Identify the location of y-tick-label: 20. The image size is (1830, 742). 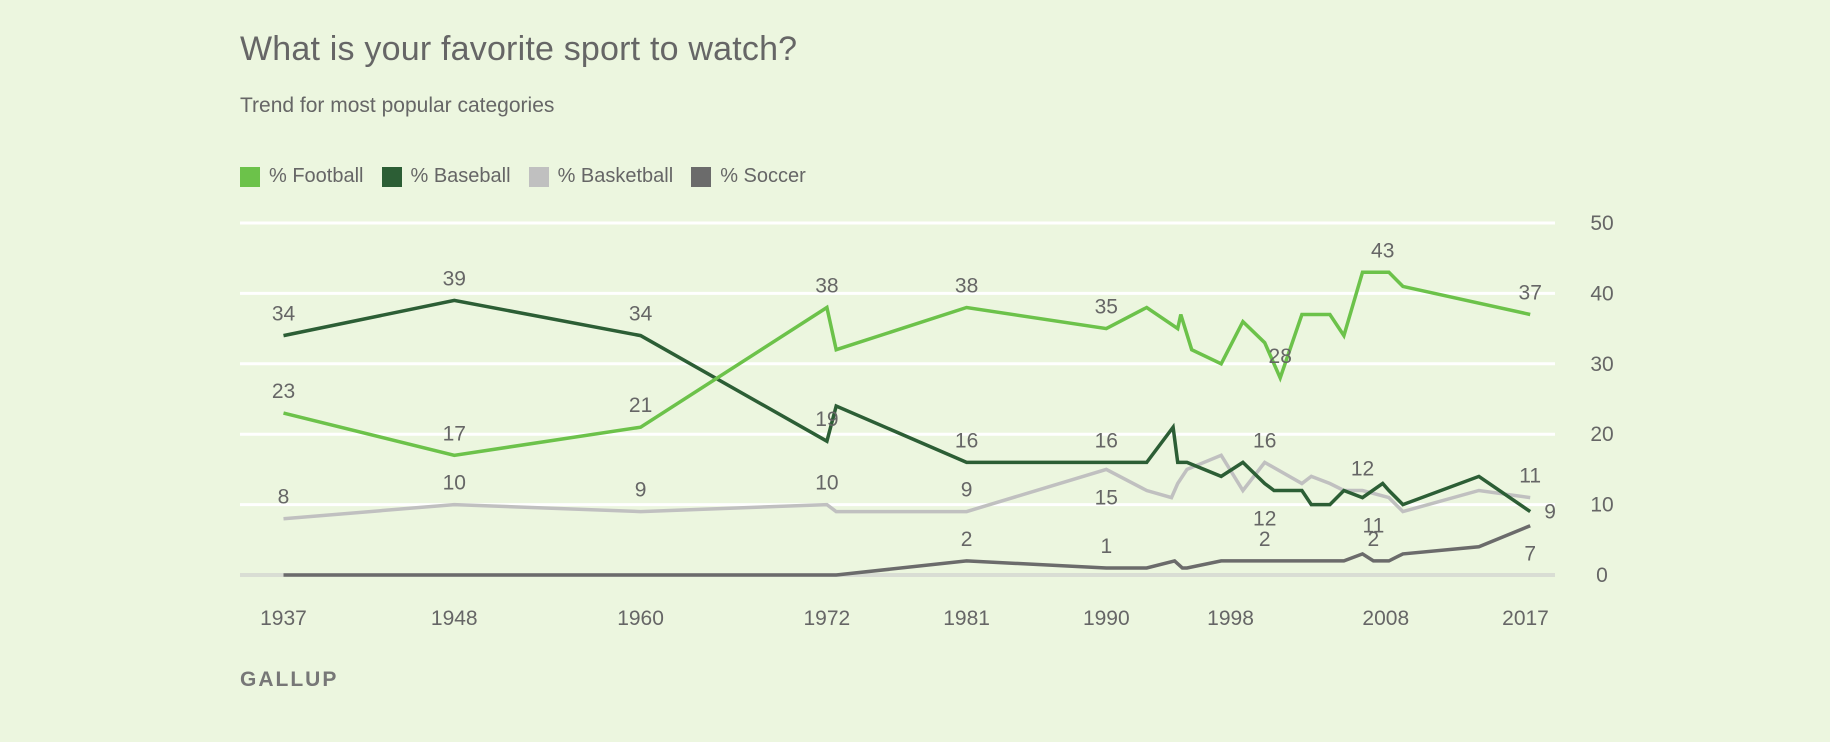
(1601, 434).